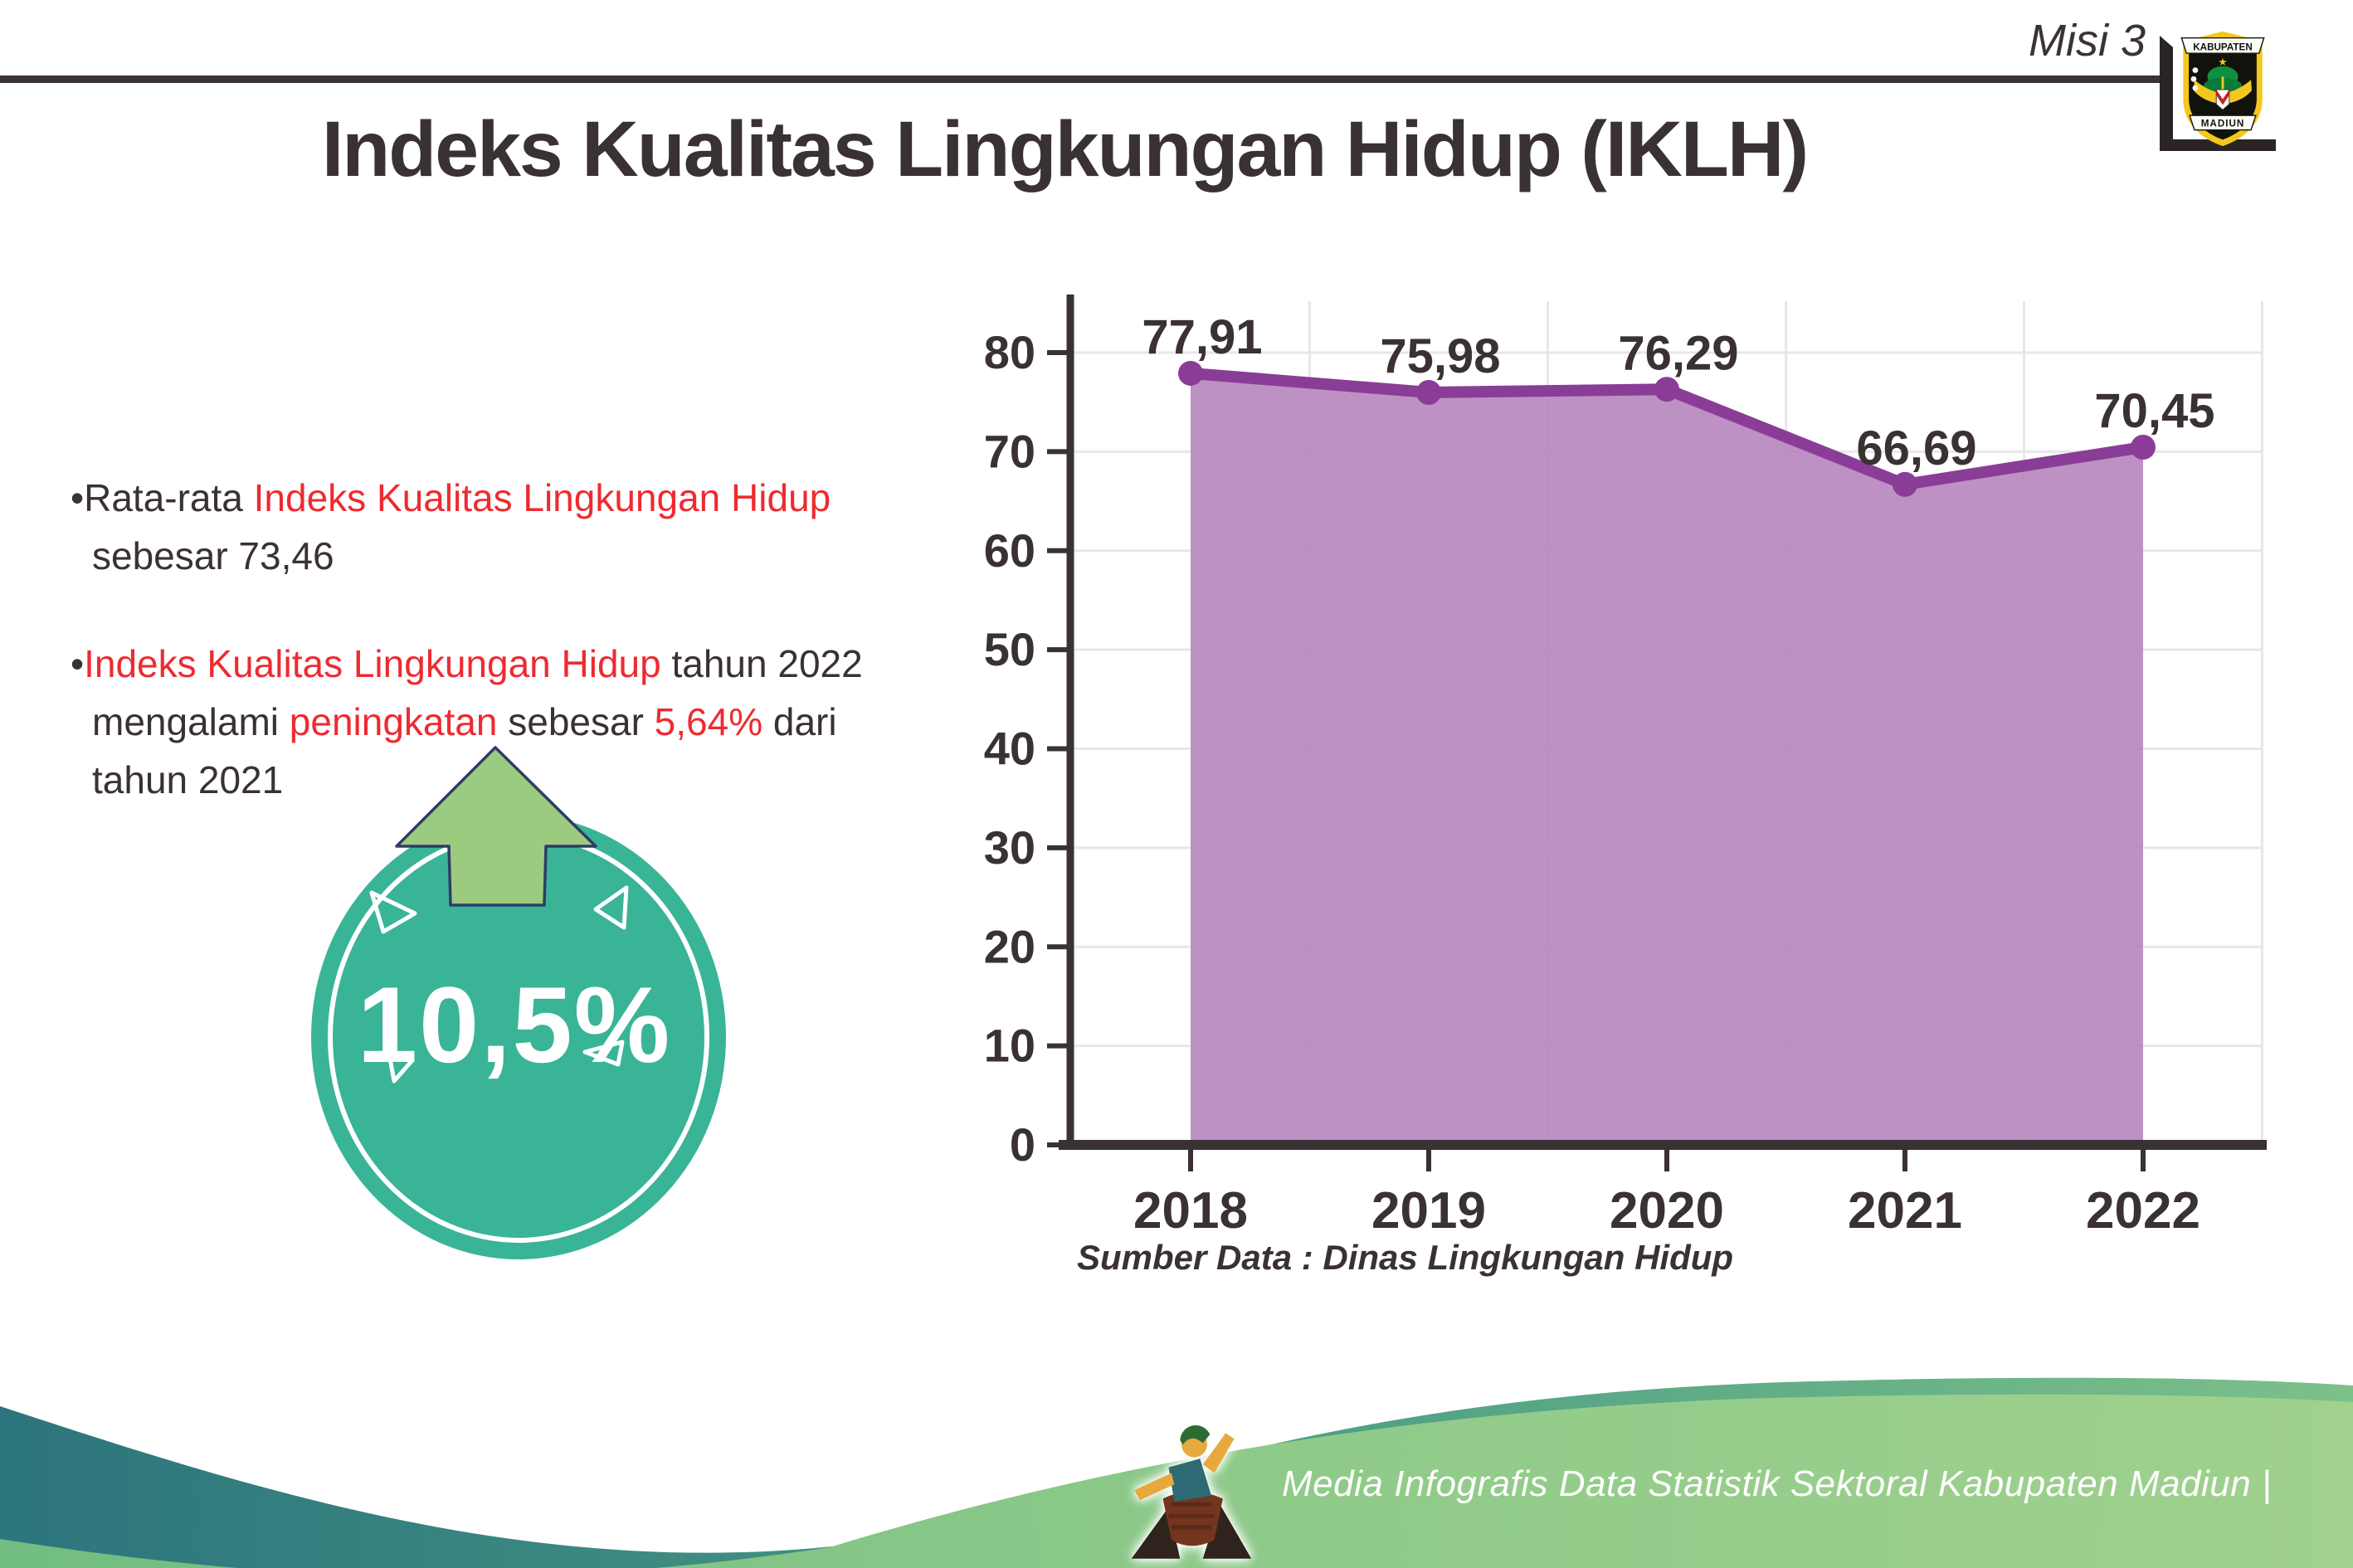 Image resolution: width=2353 pixels, height=1568 pixels. What do you see at coordinates (1667, 1210) in the screenshot?
I see `x-tick-label: 2020` at bounding box center [1667, 1210].